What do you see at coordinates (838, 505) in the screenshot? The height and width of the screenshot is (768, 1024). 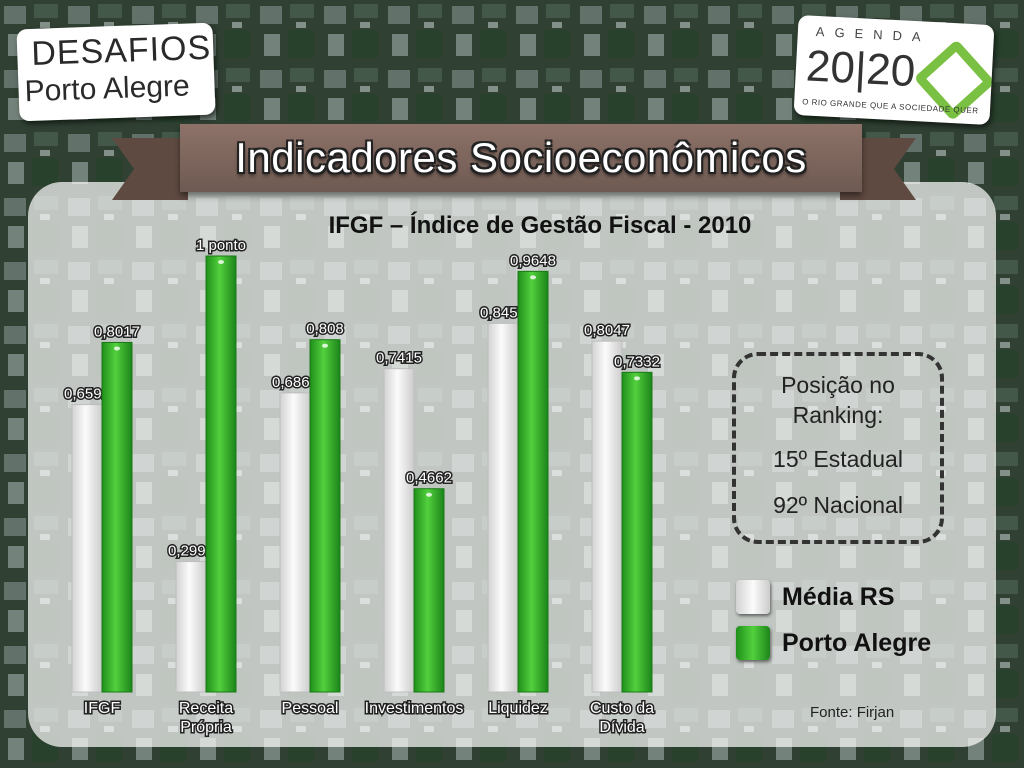 I see `ranking-nacional: 92º Nacional` at bounding box center [838, 505].